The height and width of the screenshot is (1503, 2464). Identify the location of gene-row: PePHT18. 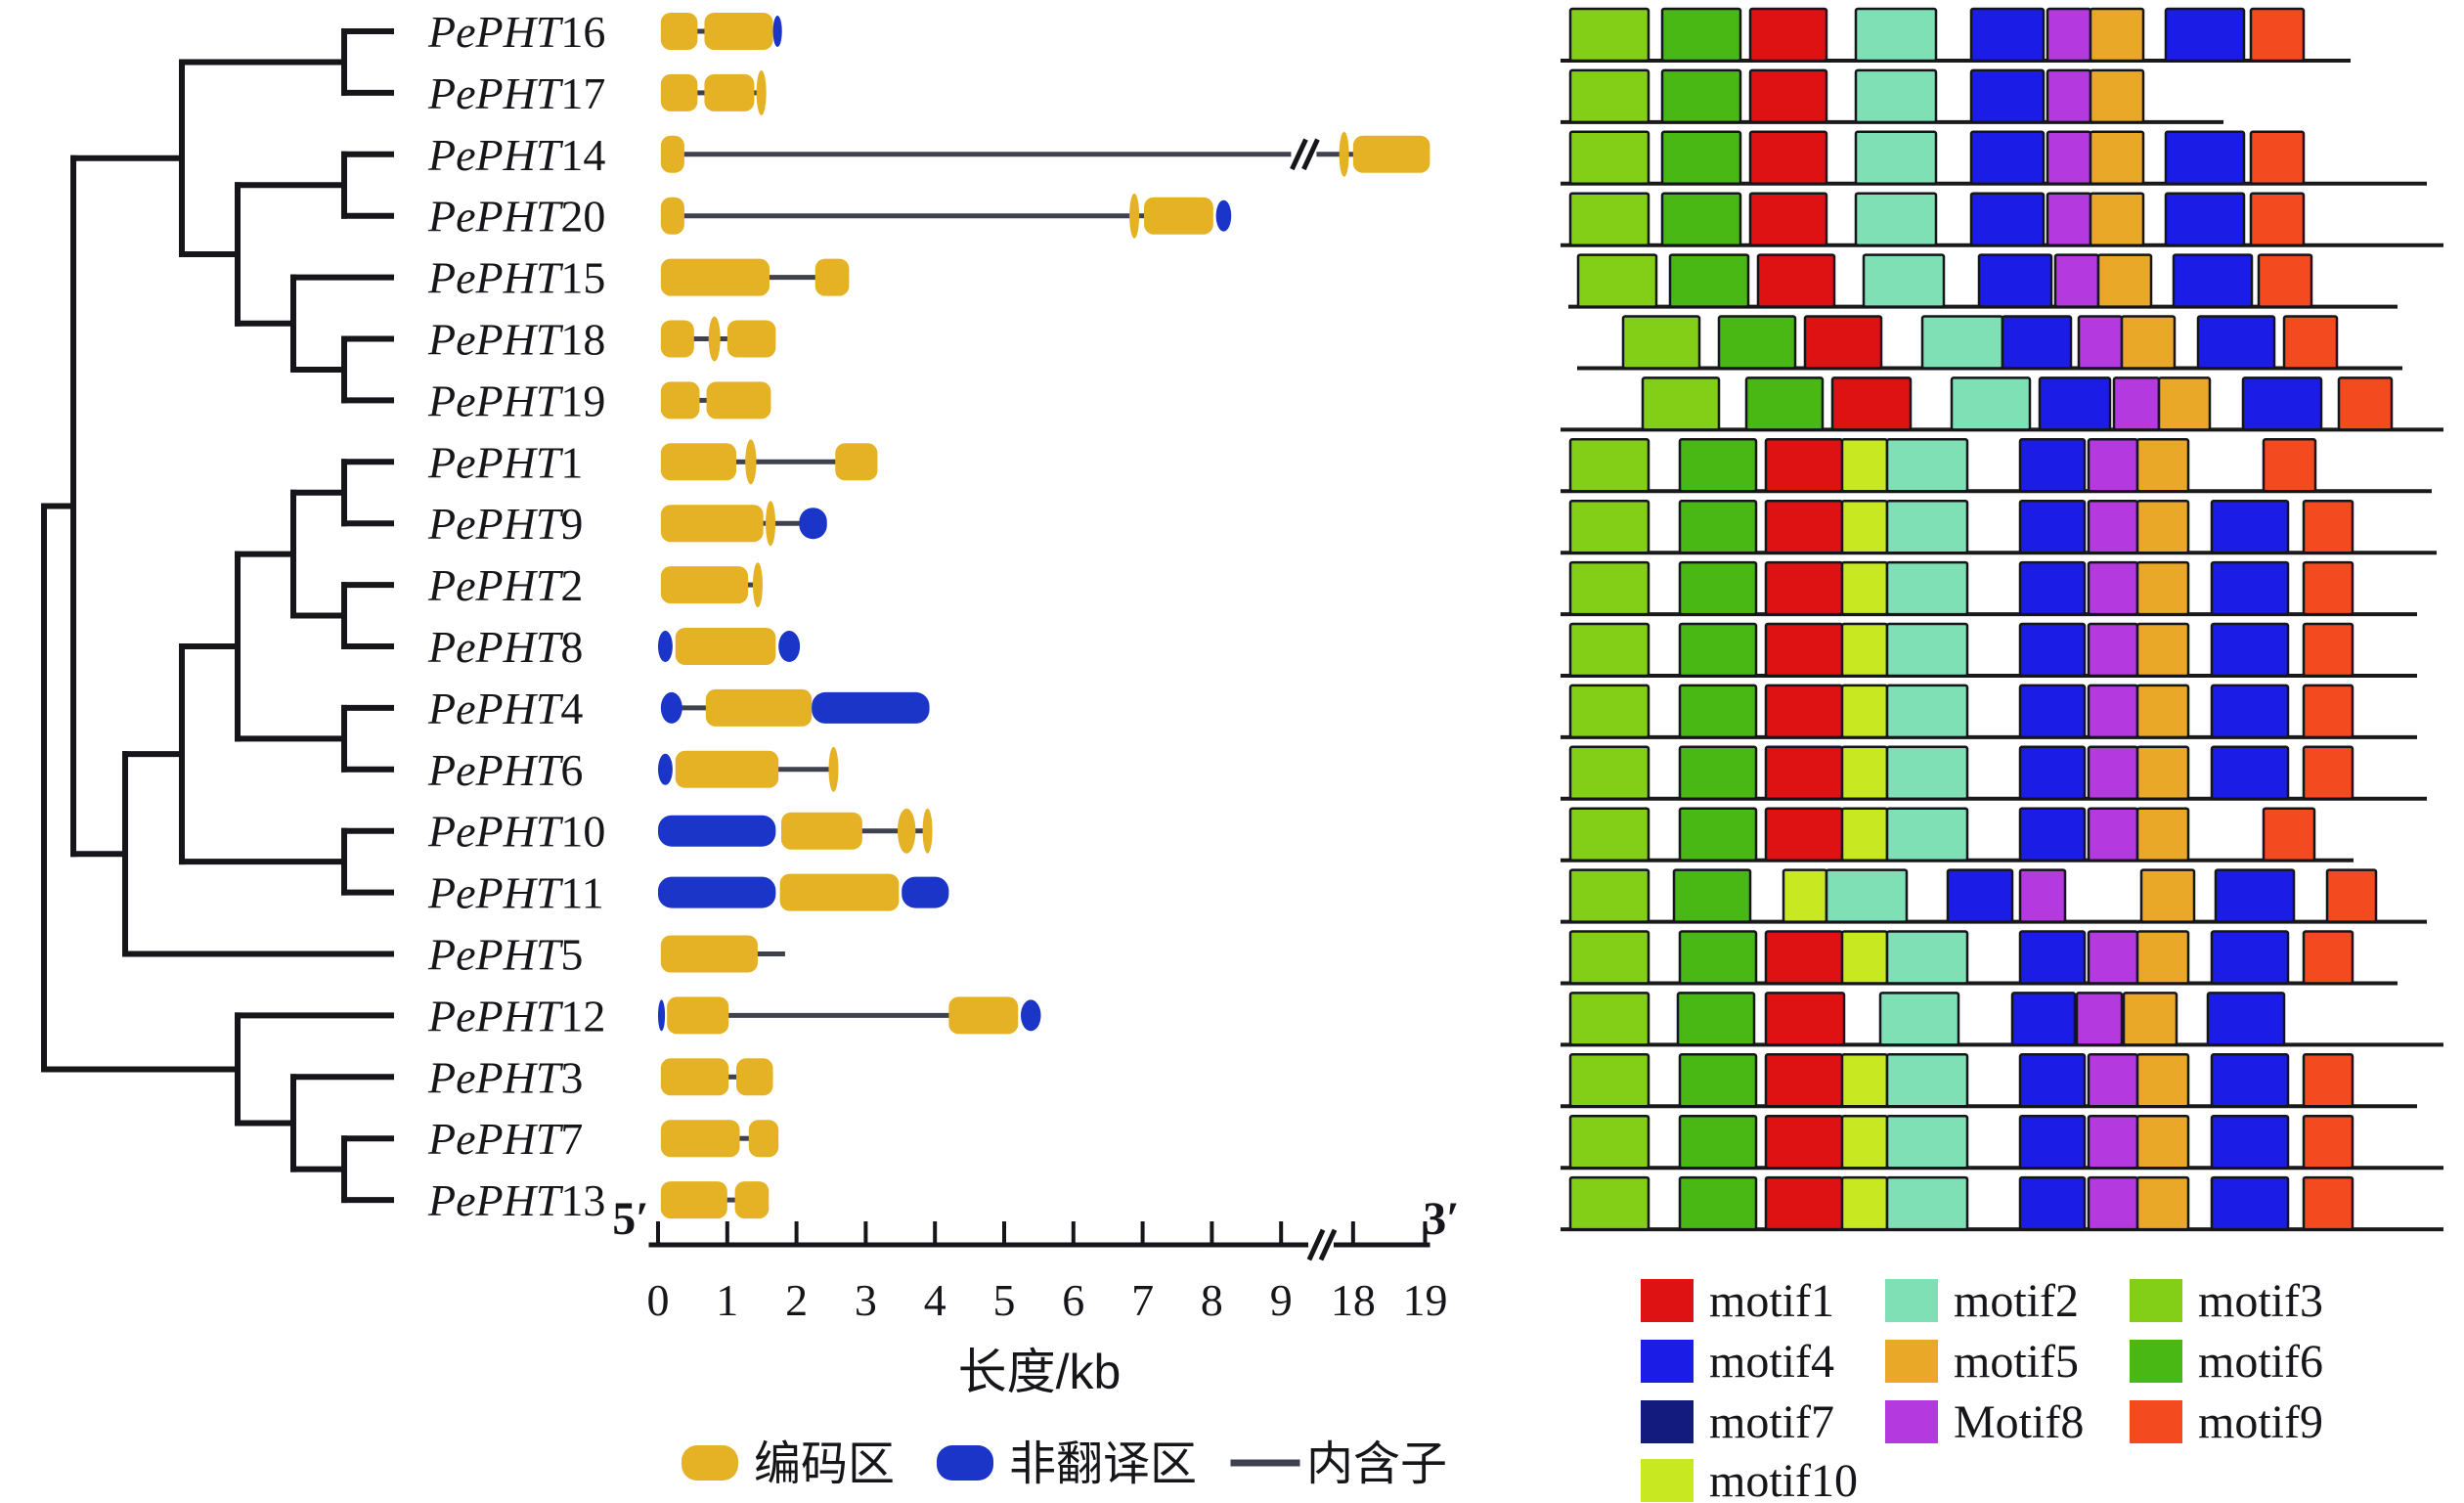
(1414, 343).